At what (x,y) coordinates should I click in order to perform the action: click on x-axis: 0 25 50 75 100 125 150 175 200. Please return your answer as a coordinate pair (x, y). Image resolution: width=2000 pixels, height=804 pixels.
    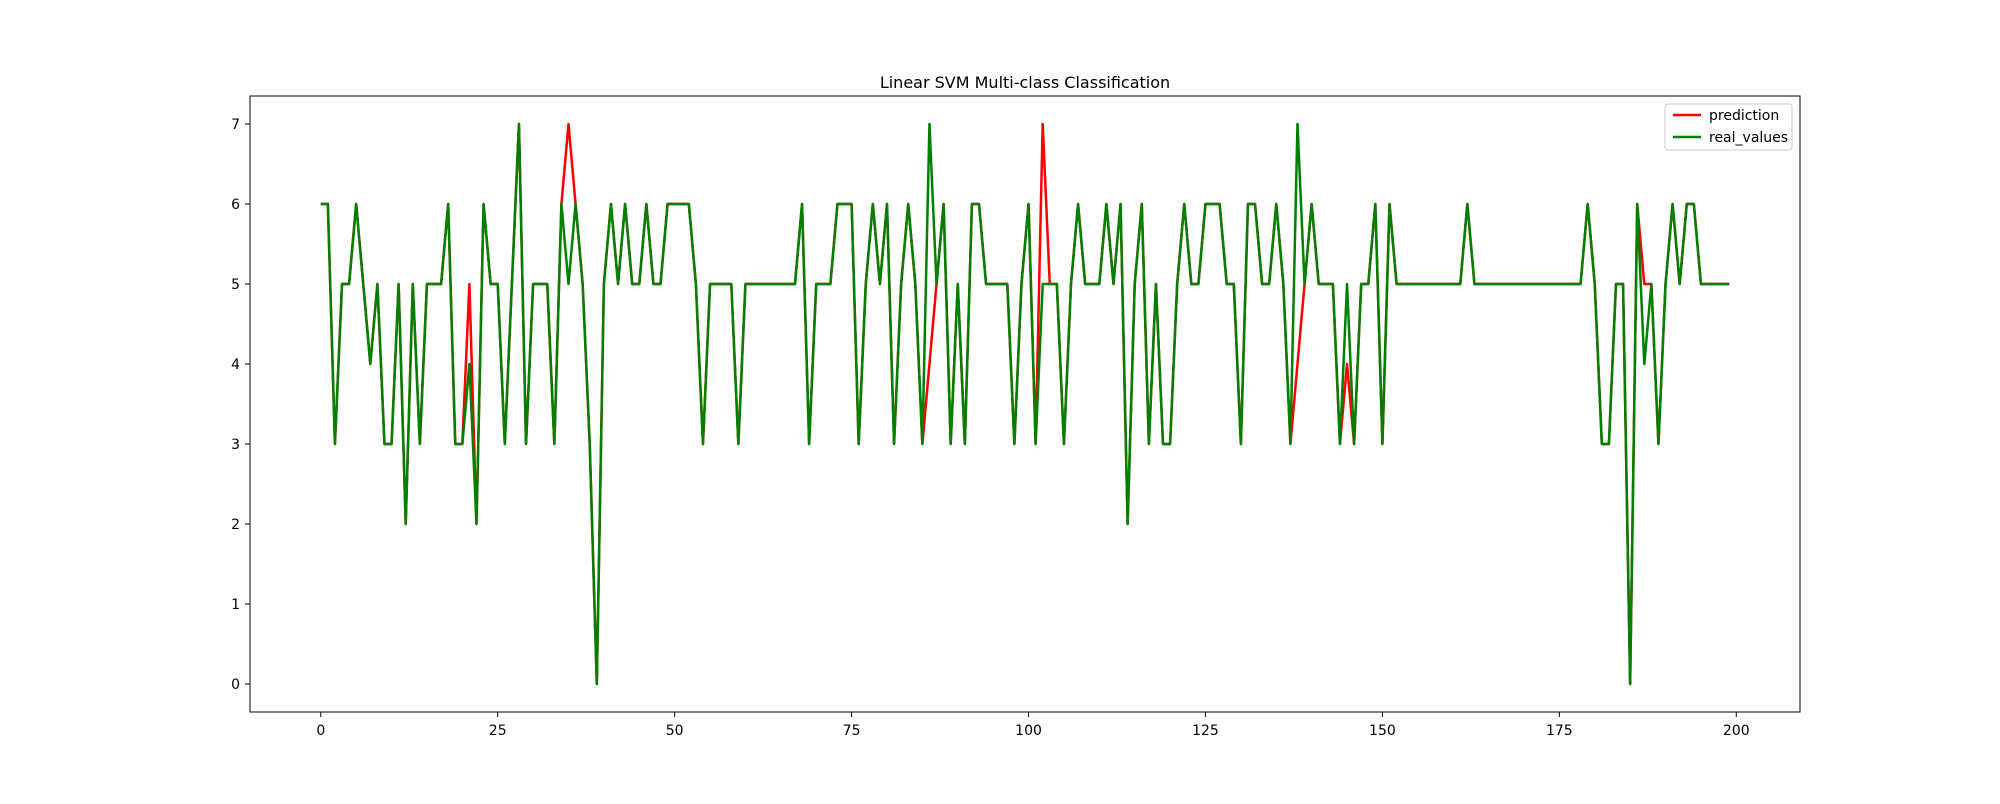
    Looking at the image, I should click on (1033, 725).